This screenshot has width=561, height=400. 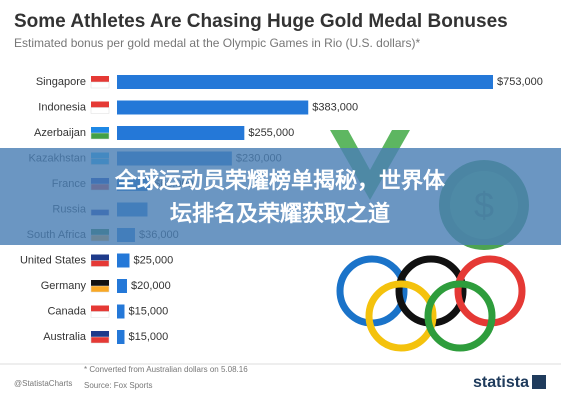 What do you see at coordinates (61, 82) in the screenshot?
I see `category-label: Singapore` at bounding box center [61, 82].